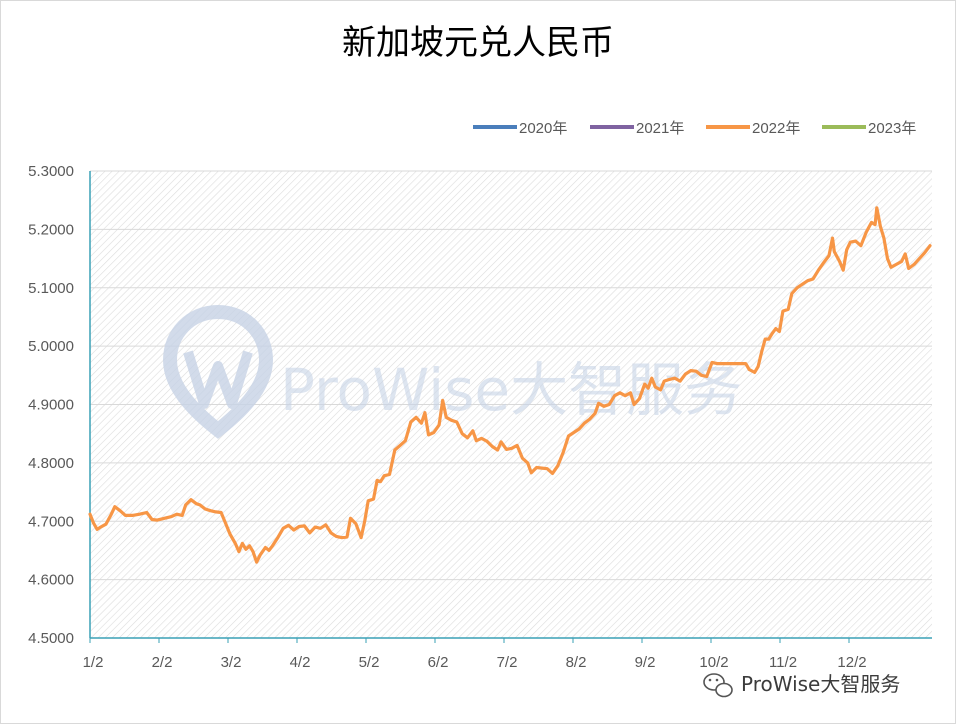 The width and height of the screenshot is (956, 724). I want to click on legend-label: 2022年, so click(776, 128).